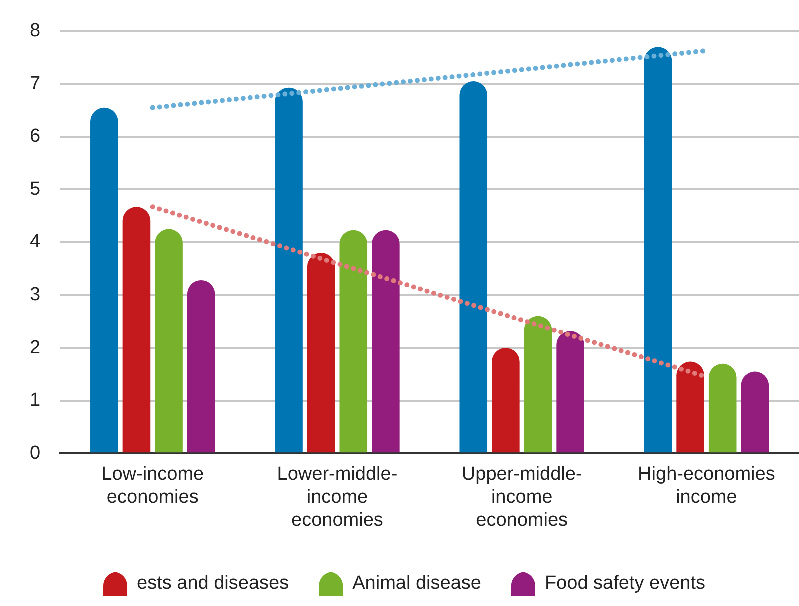  What do you see at coordinates (213, 583) in the screenshot?
I see `legend-label: ests and diseases` at bounding box center [213, 583].